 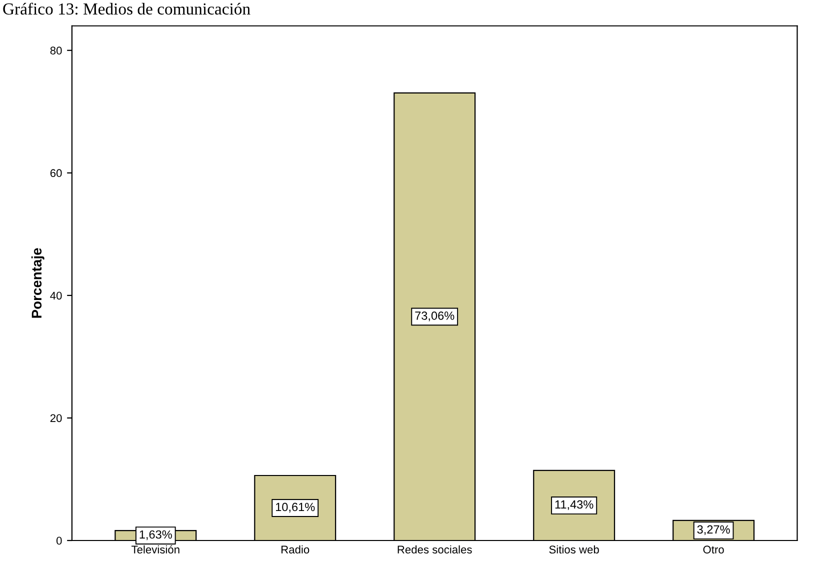 What do you see at coordinates (296, 549) in the screenshot?
I see `x-tick-label: Radio` at bounding box center [296, 549].